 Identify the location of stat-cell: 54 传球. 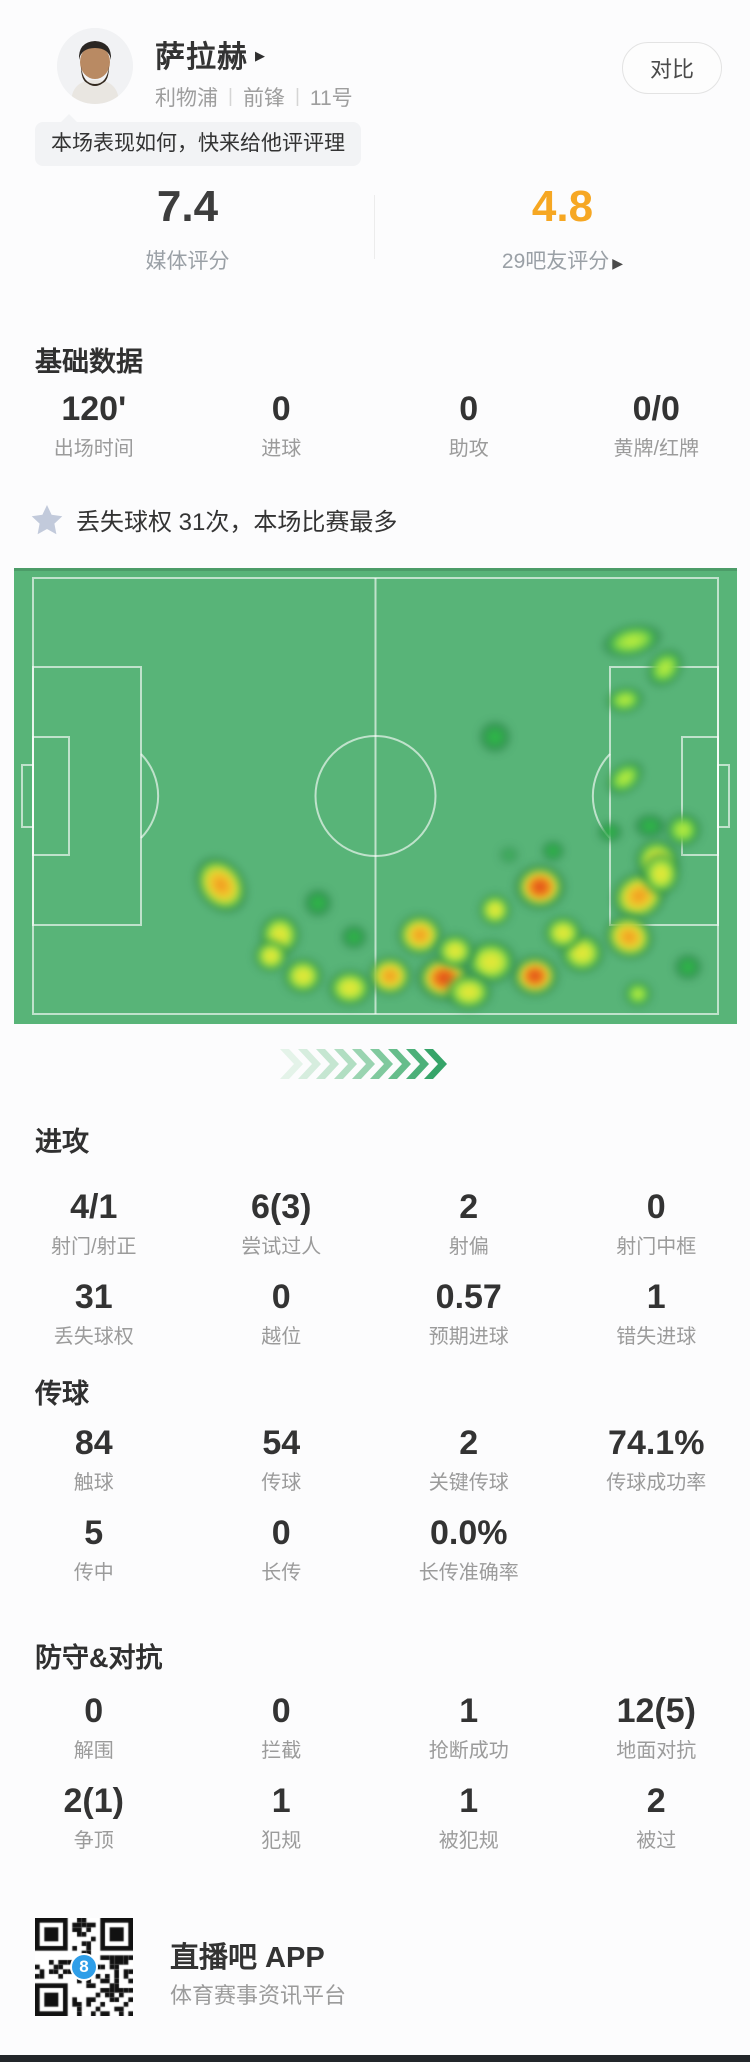
(282, 1460).